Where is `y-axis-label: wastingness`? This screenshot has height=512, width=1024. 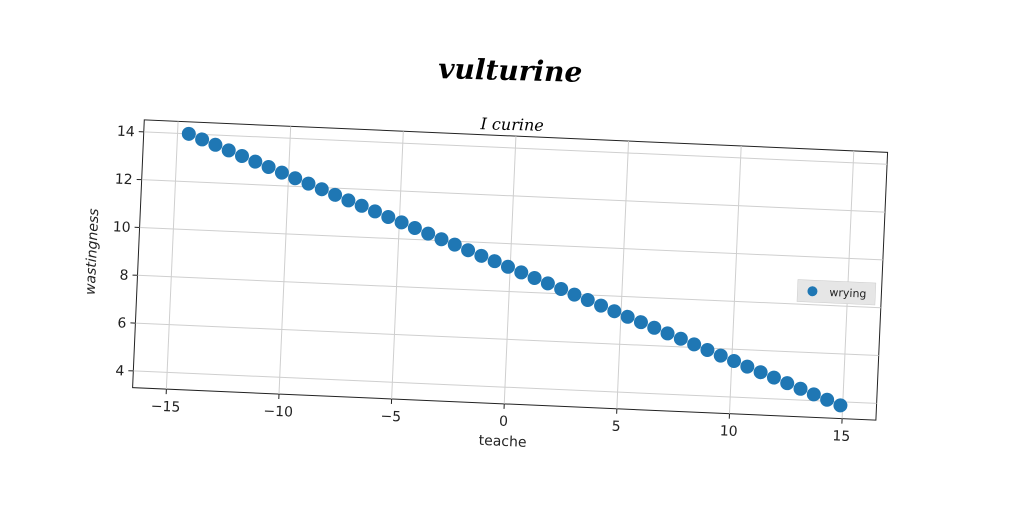
y-axis-label: wastingness is located at coordinates (93, 251).